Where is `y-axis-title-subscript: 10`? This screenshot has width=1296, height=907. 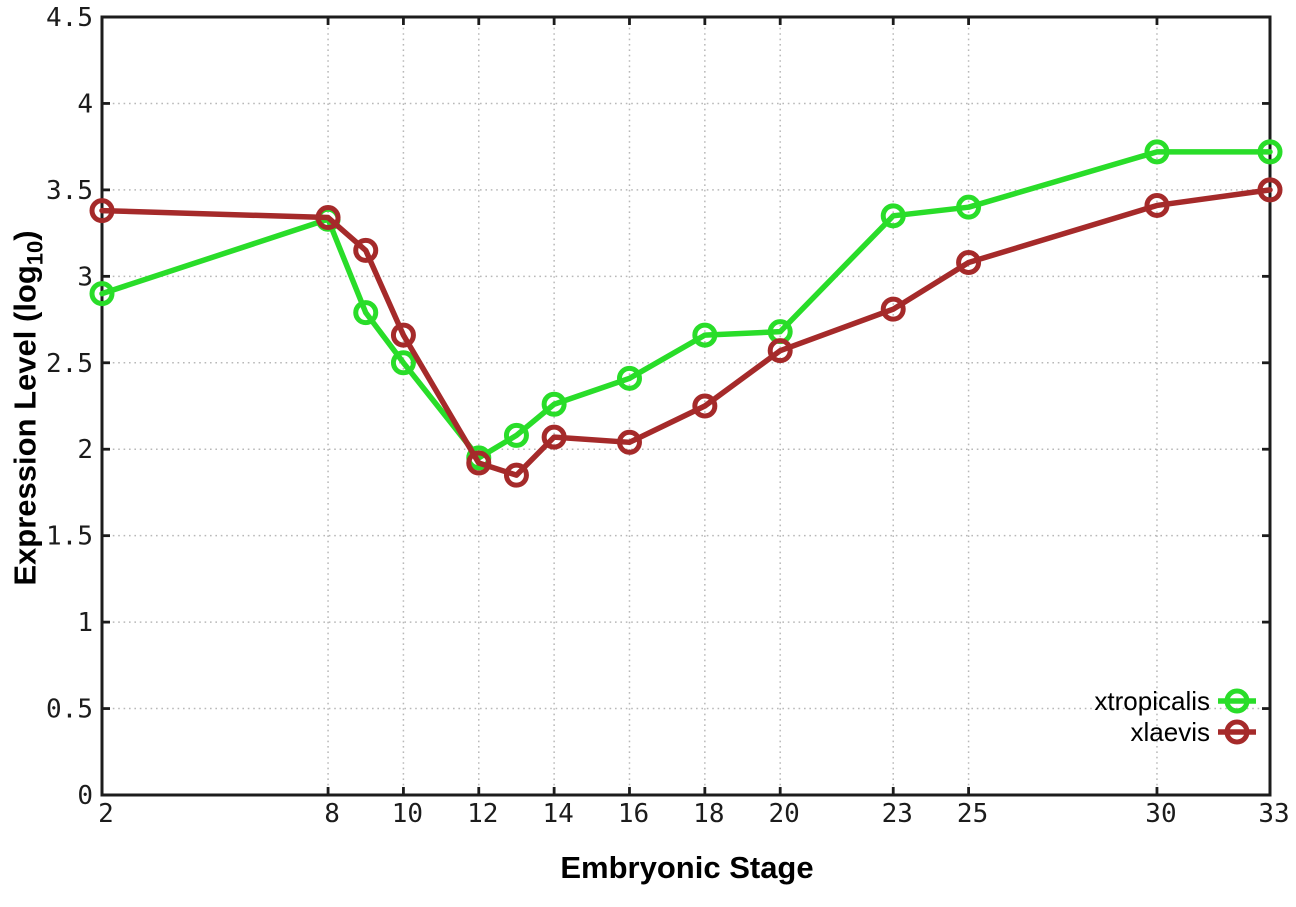 y-axis-title-subscript: 10 is located at coordinates (35, 253).